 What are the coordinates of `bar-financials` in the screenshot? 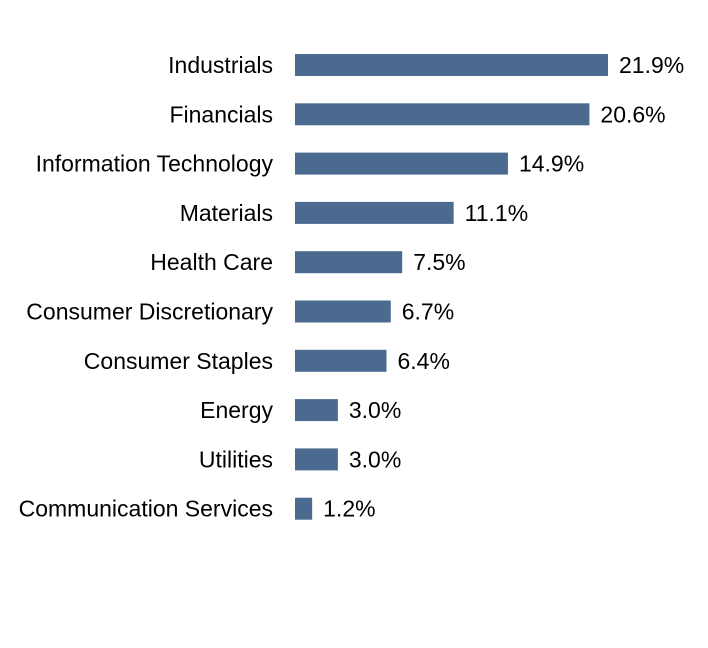 It's located at (442, 114).